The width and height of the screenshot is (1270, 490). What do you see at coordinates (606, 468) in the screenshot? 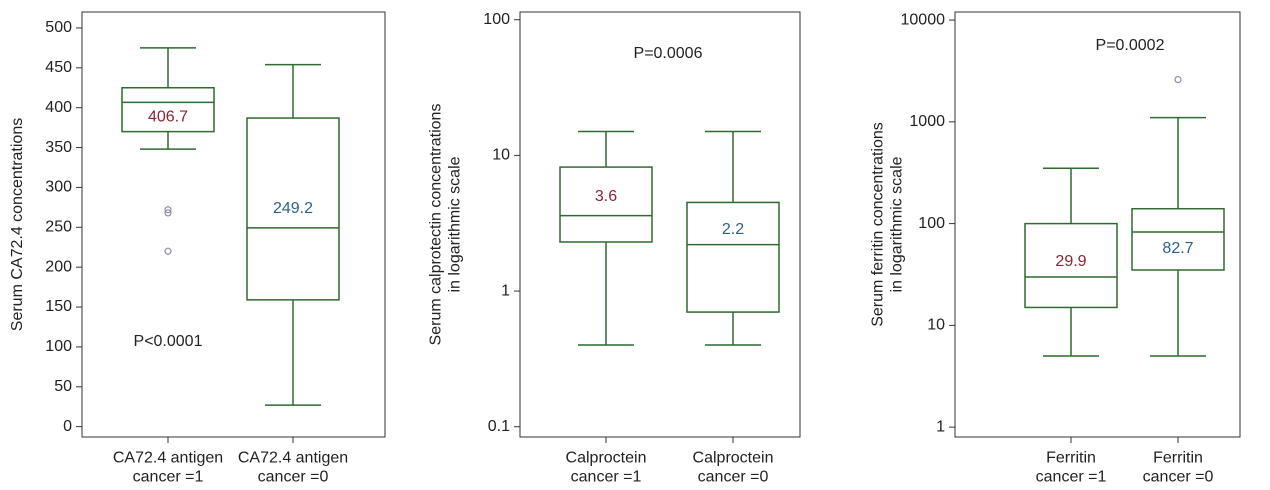
I see `x-tick-label: Calproctein cancer =1` at bounding box center [606, 468].